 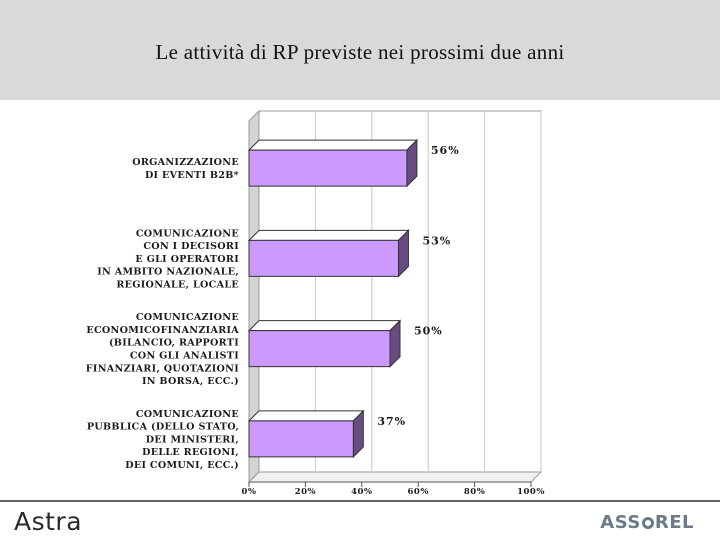 What do you see at coordinates (445, 150) in the screenshot?
I see `bar-value-label: 56%` at bounding box center [445, 150].